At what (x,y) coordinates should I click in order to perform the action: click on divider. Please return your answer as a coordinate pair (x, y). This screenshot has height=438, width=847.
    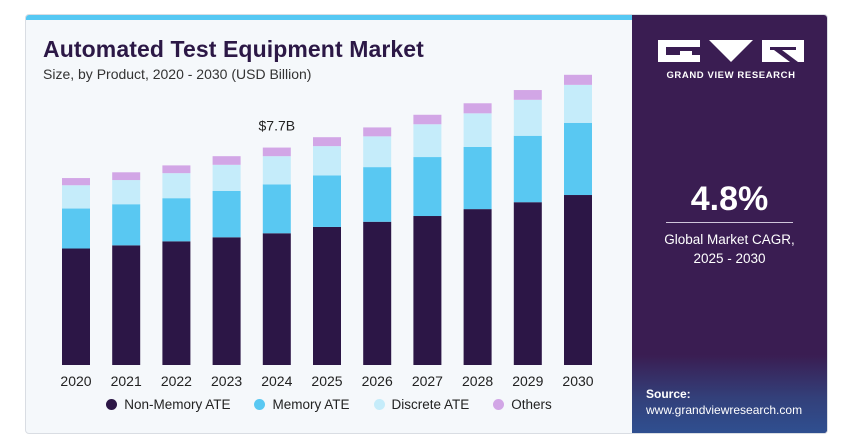
    Looking at the image, I should click on (729, 222).